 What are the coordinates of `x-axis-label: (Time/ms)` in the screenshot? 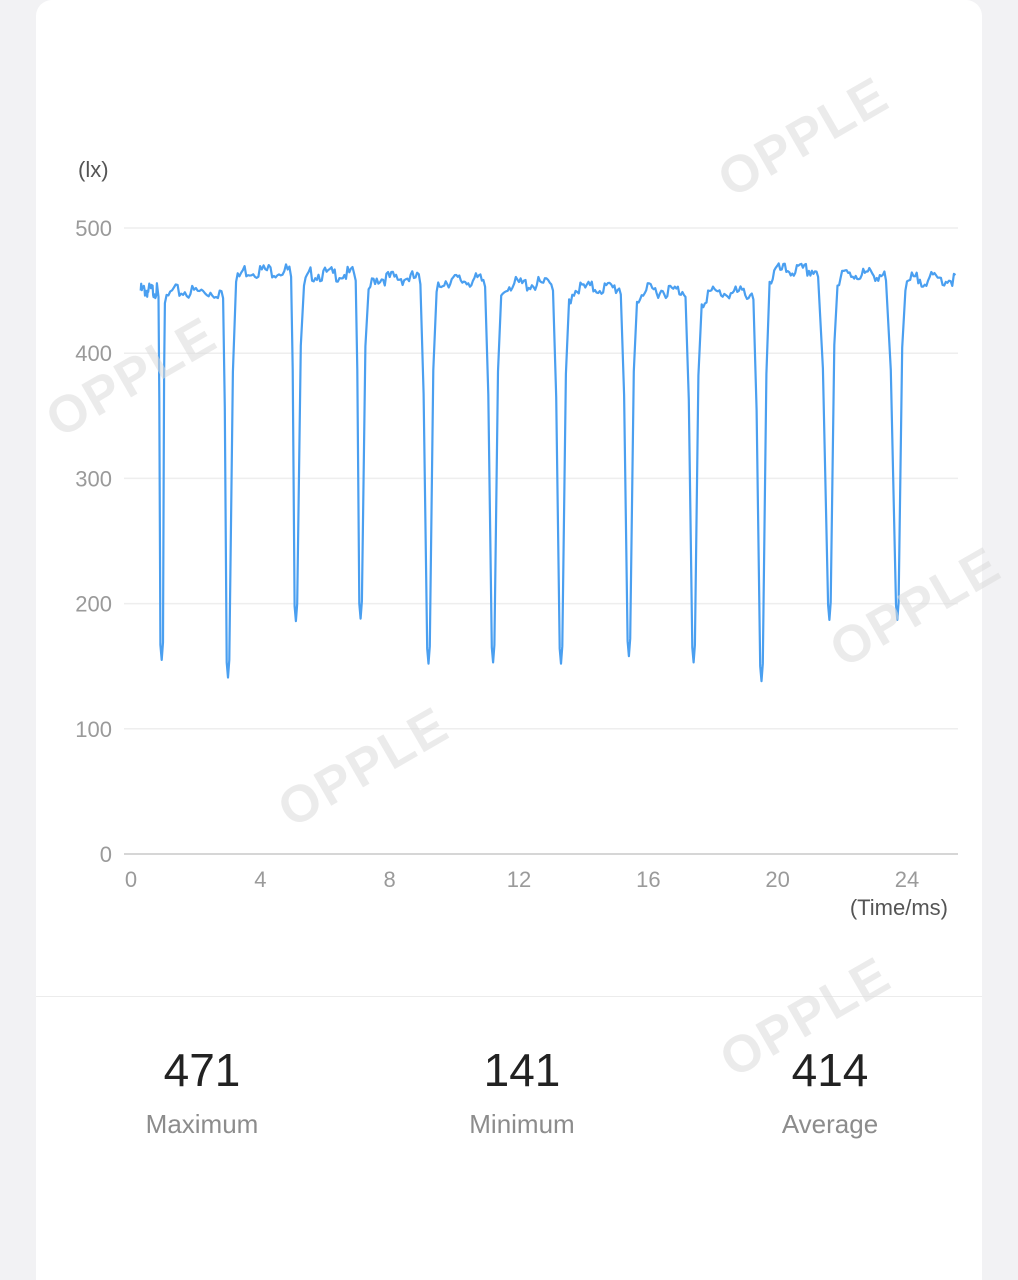 It's located at (899, 907).